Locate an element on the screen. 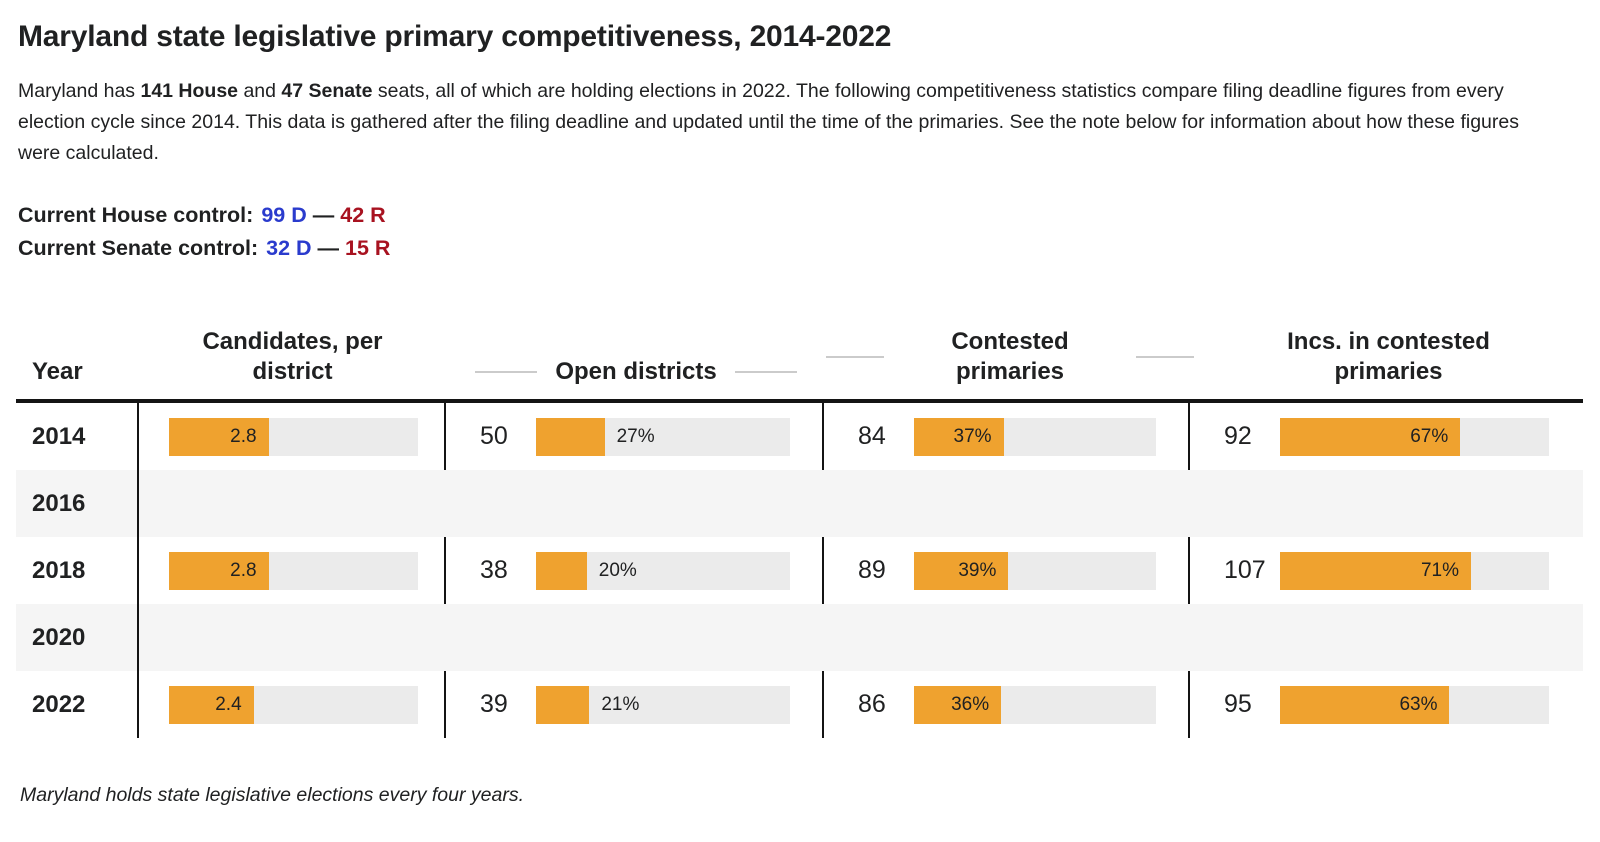 This screenshot has width=1600, height=842. contested-primaries-bar: 39% is located at coordinates (1035, 570).